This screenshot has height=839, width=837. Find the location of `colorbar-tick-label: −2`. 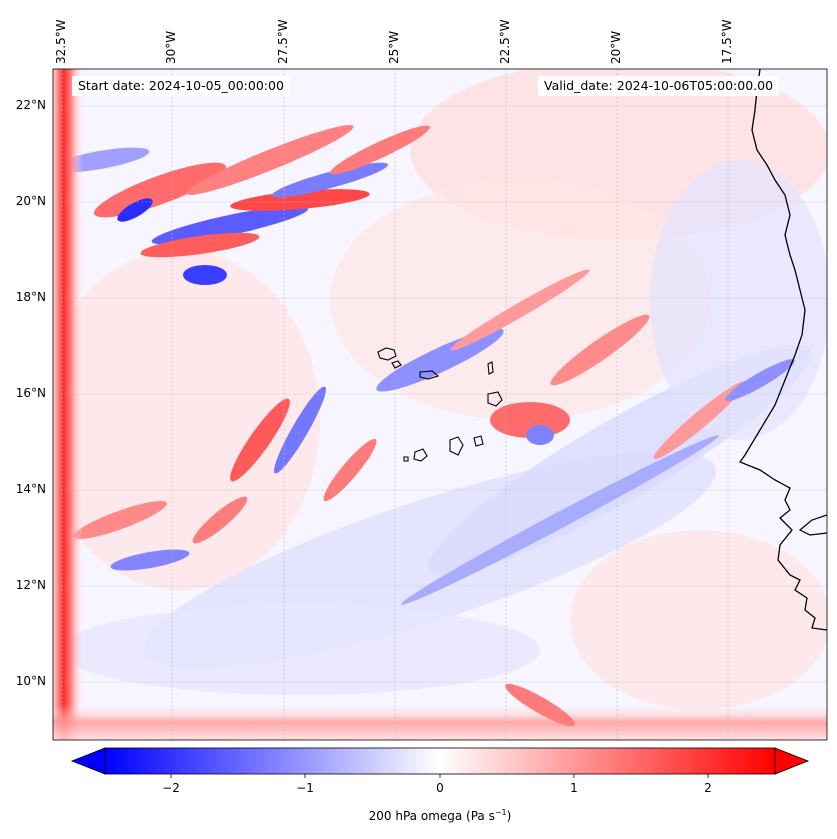

colorbar-tick-label: −2 is located at coordinates (171, 788).